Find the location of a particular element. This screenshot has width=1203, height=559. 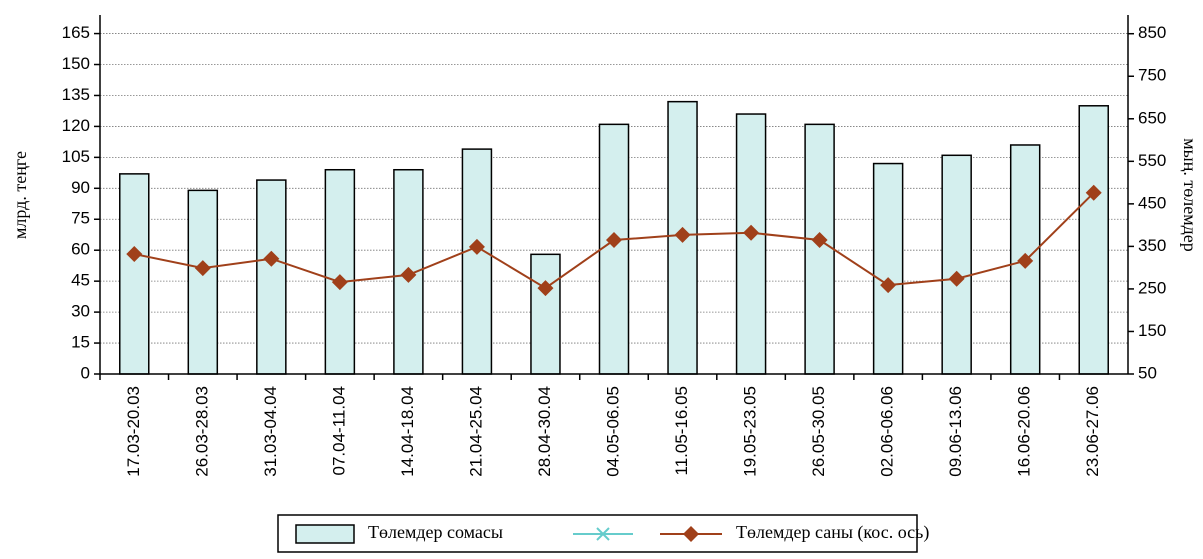

x-tick-label: 19.05-23.05 is located at coordinates (750, 431).